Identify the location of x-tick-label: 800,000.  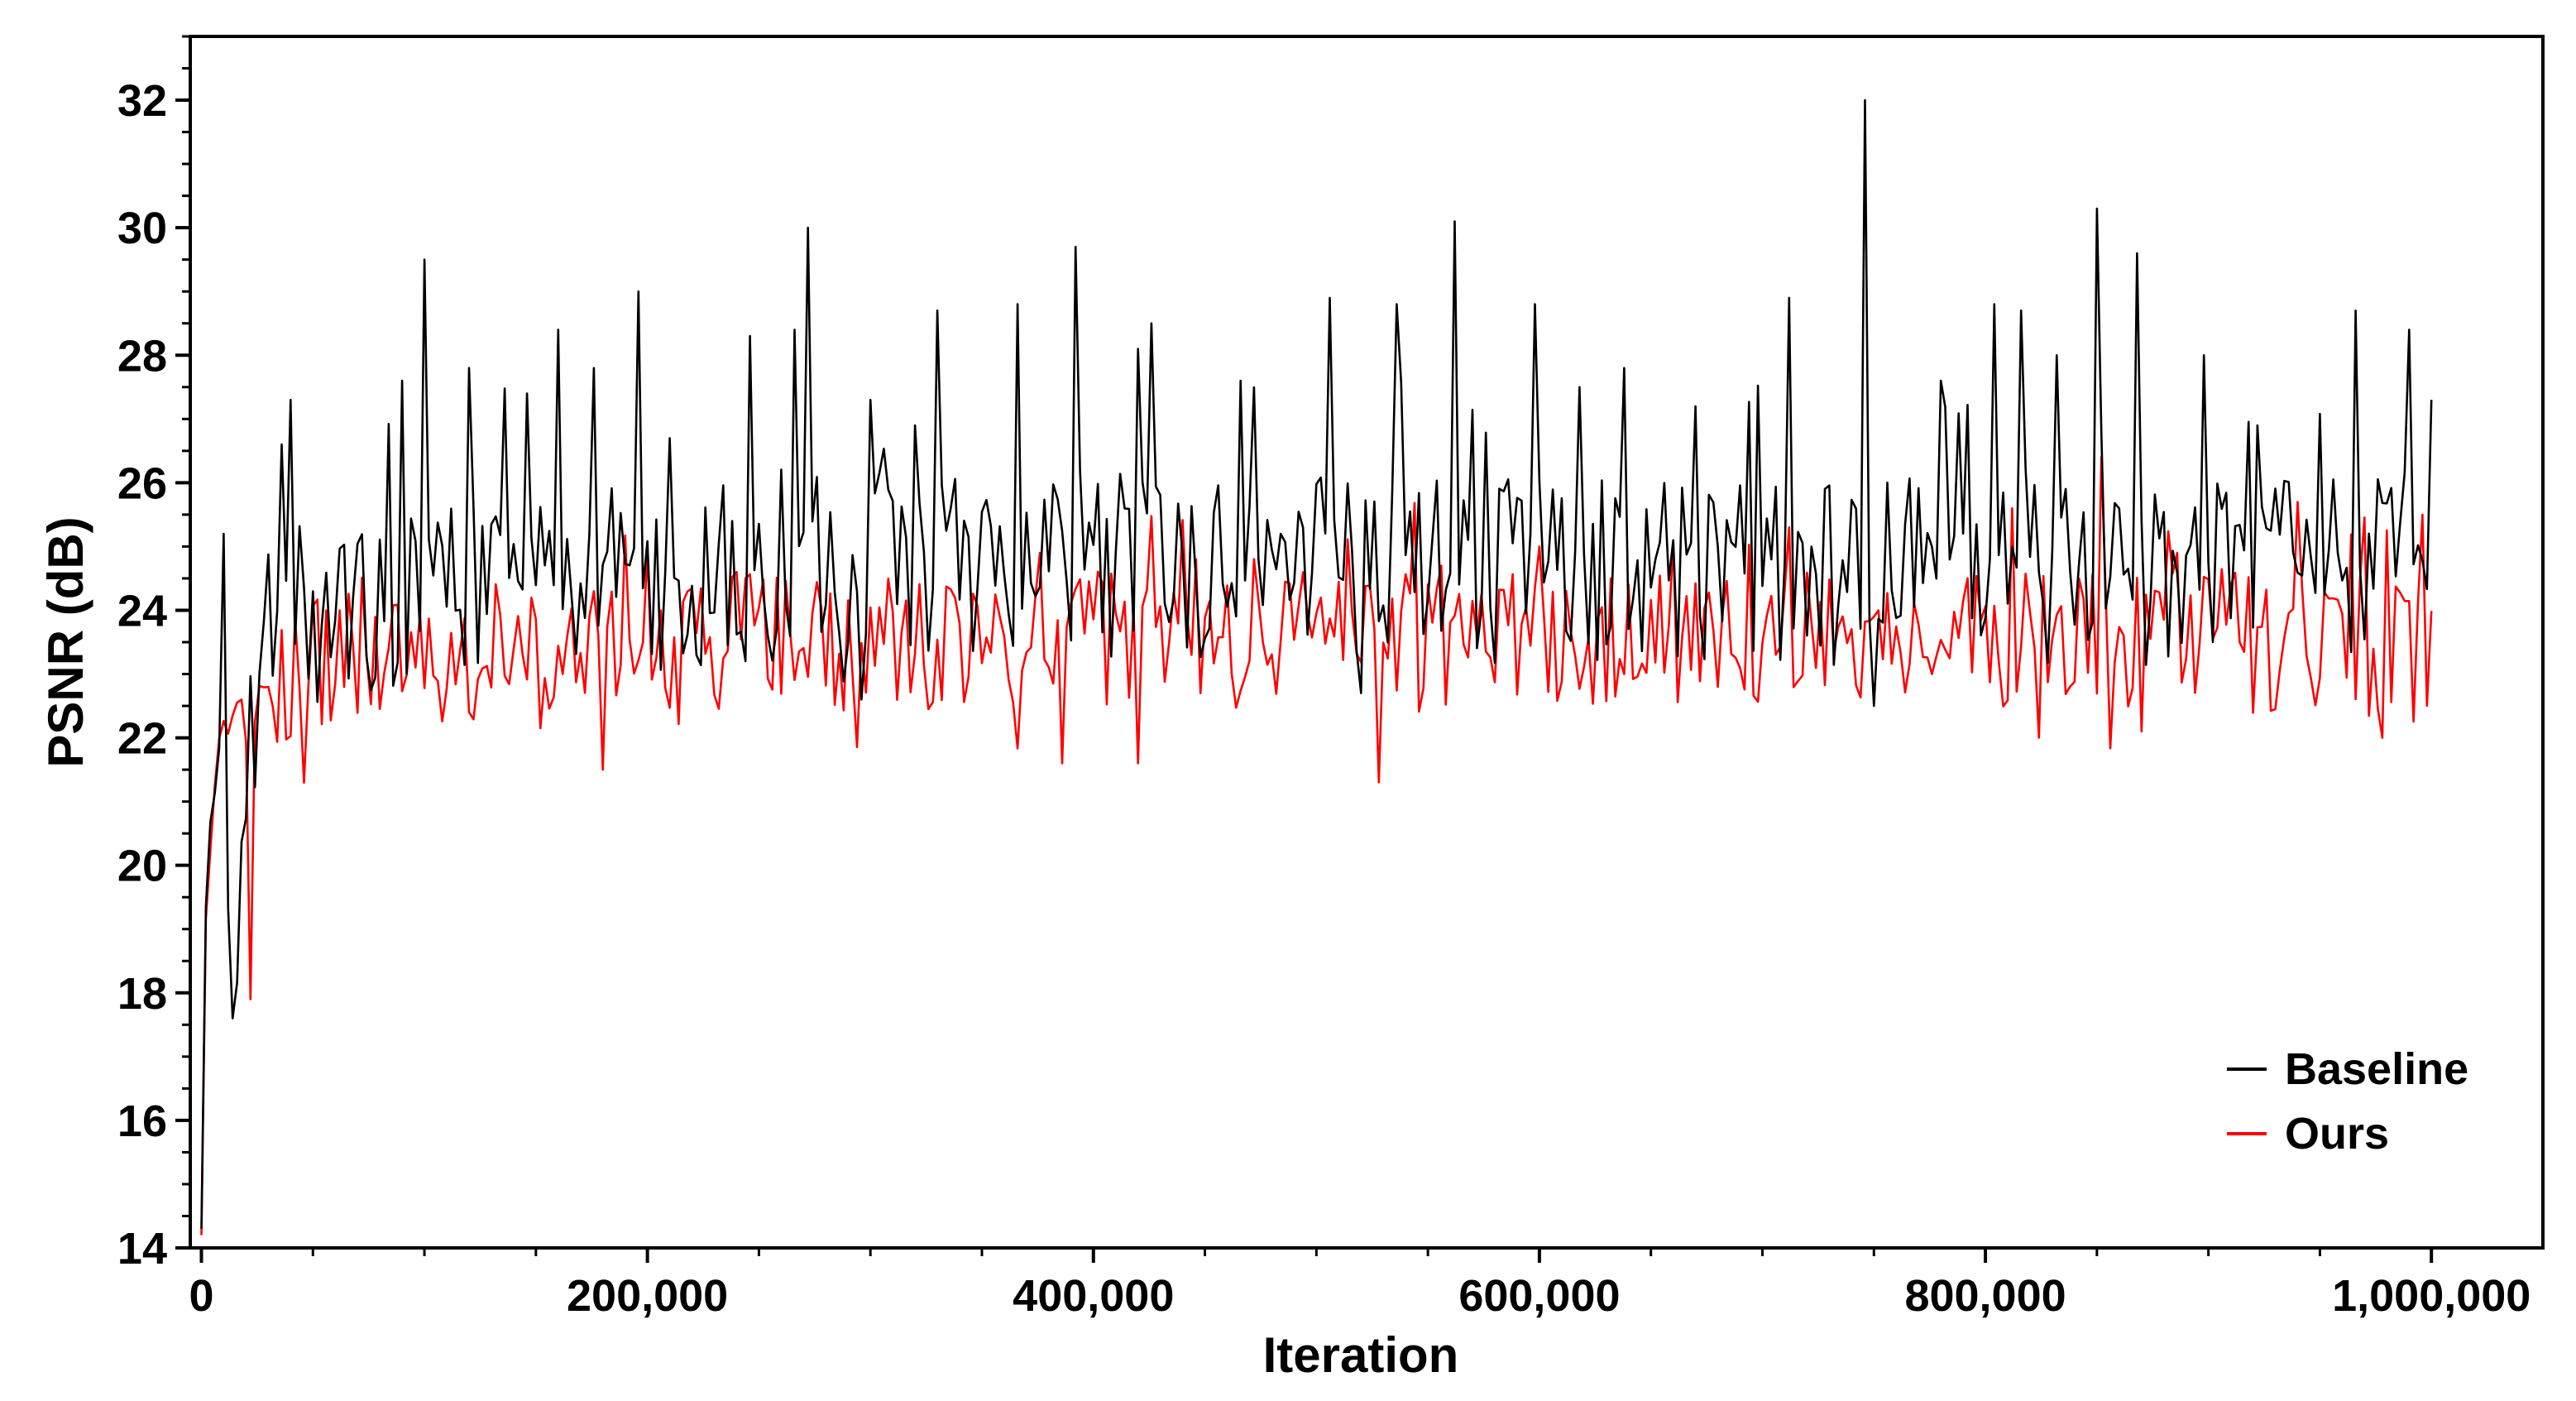
(1985, 1296).